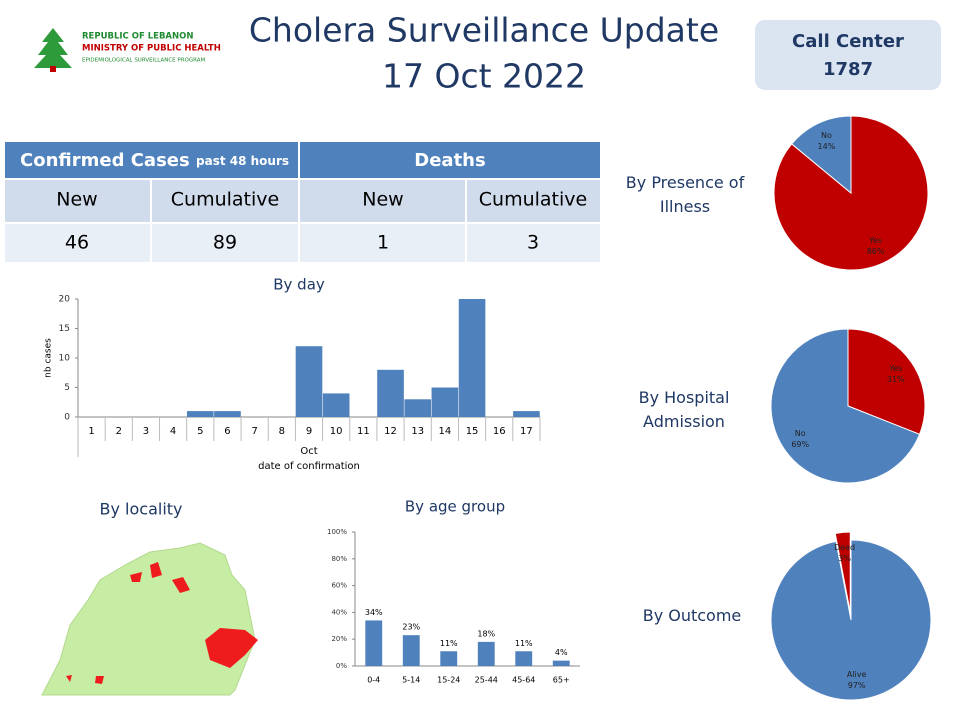 The height and width of the screenshot is (720, 960). What do you see at coordinates (685, 194) in the screenshot?
I see `pie-title: By Presence of Illness` at bounding box center [685, 194].